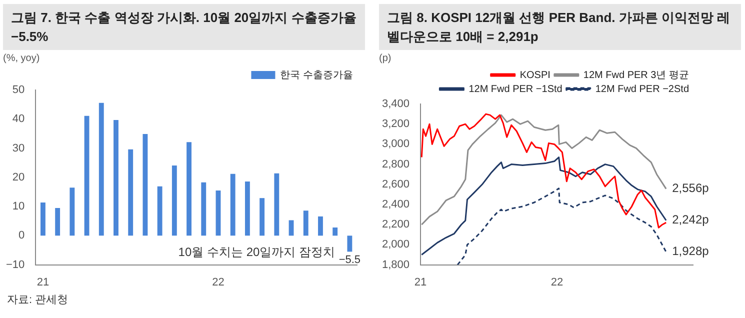  Describe the element at coordinates (396, 164) in the screenshot. I see `y-tick-label: 2,800` at that location.